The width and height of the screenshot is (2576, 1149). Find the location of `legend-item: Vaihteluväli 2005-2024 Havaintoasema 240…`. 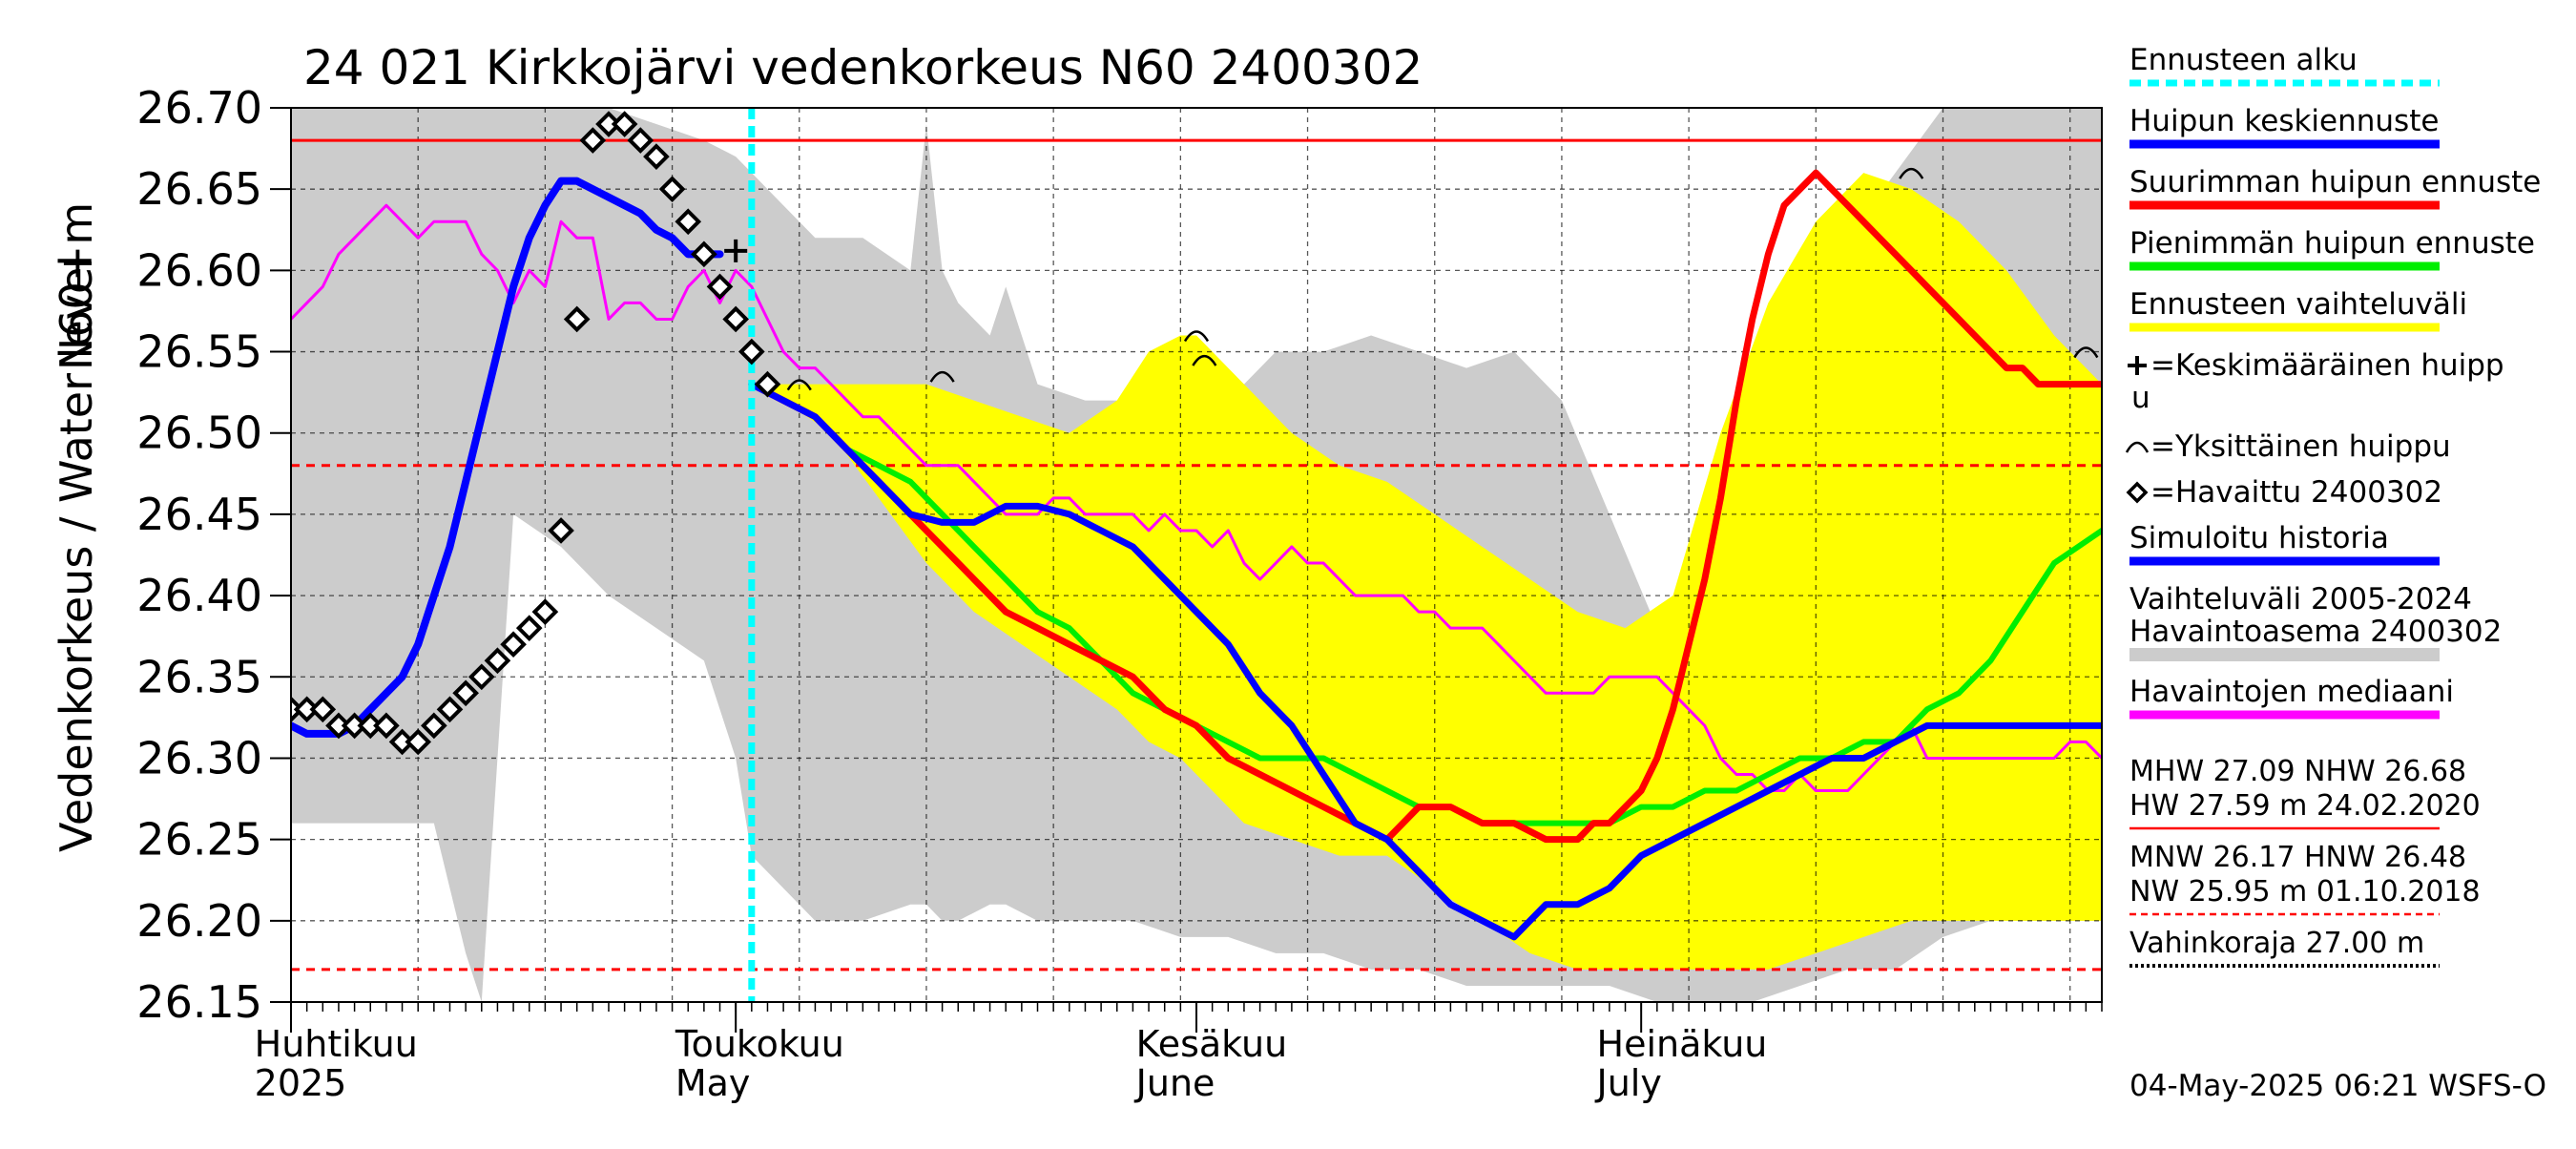

legend-item: Vaihteluväli 2005-2024 Havaintoasema 240… is located at coordinates (2315, 621).